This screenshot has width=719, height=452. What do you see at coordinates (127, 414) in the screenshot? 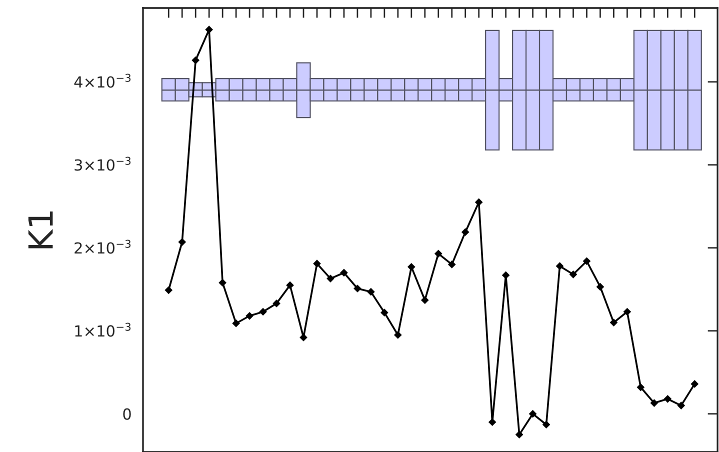
I see `y-tick-label: 0` at bounding box center [127, 414].